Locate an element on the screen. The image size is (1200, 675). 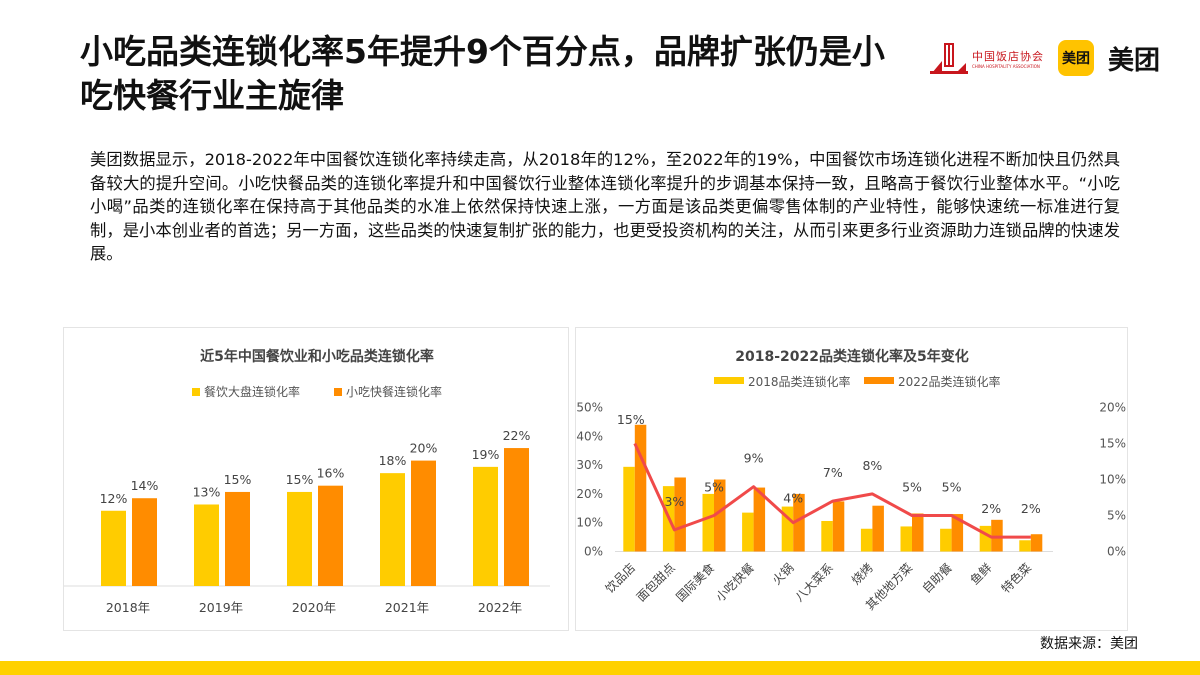
left-y-tick: 0% is located at coordinates (593, 552).